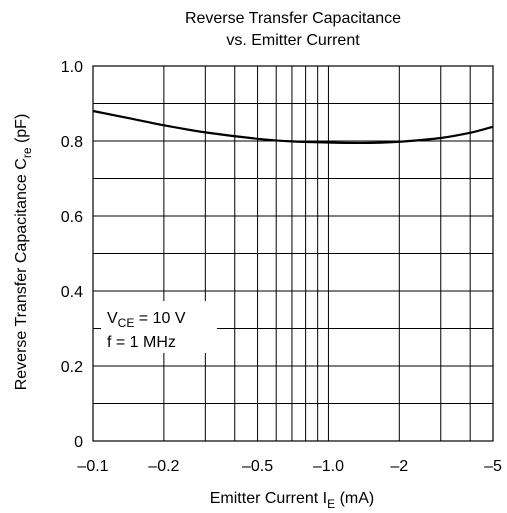  I want to click on annotation-line2: f = 1 MHz, so click(141, 342).